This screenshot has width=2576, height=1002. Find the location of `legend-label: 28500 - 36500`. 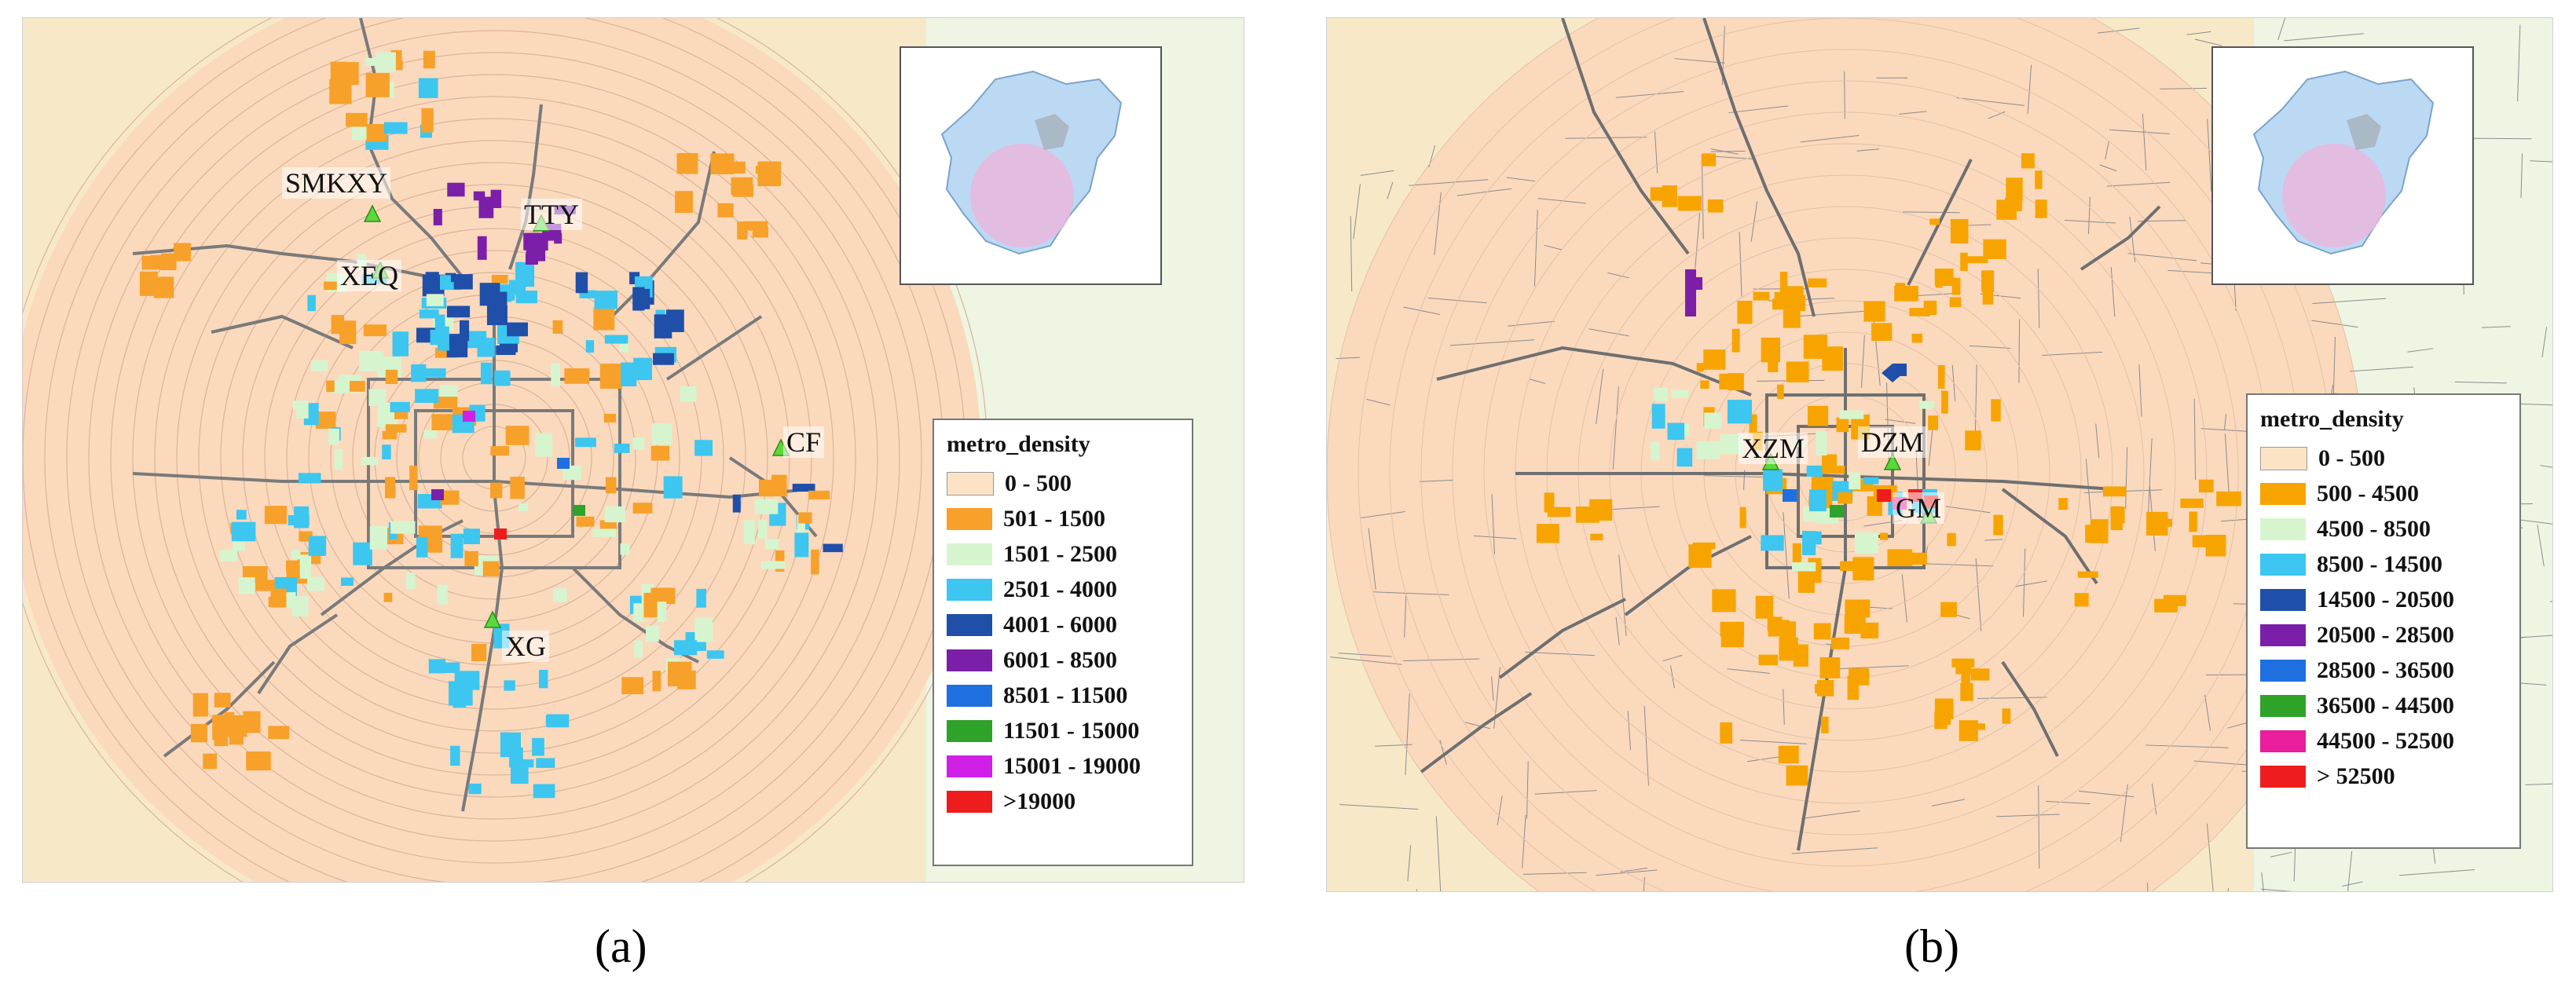

legend-label: 28500 - 36500 is located at coordinates (2385, 669).